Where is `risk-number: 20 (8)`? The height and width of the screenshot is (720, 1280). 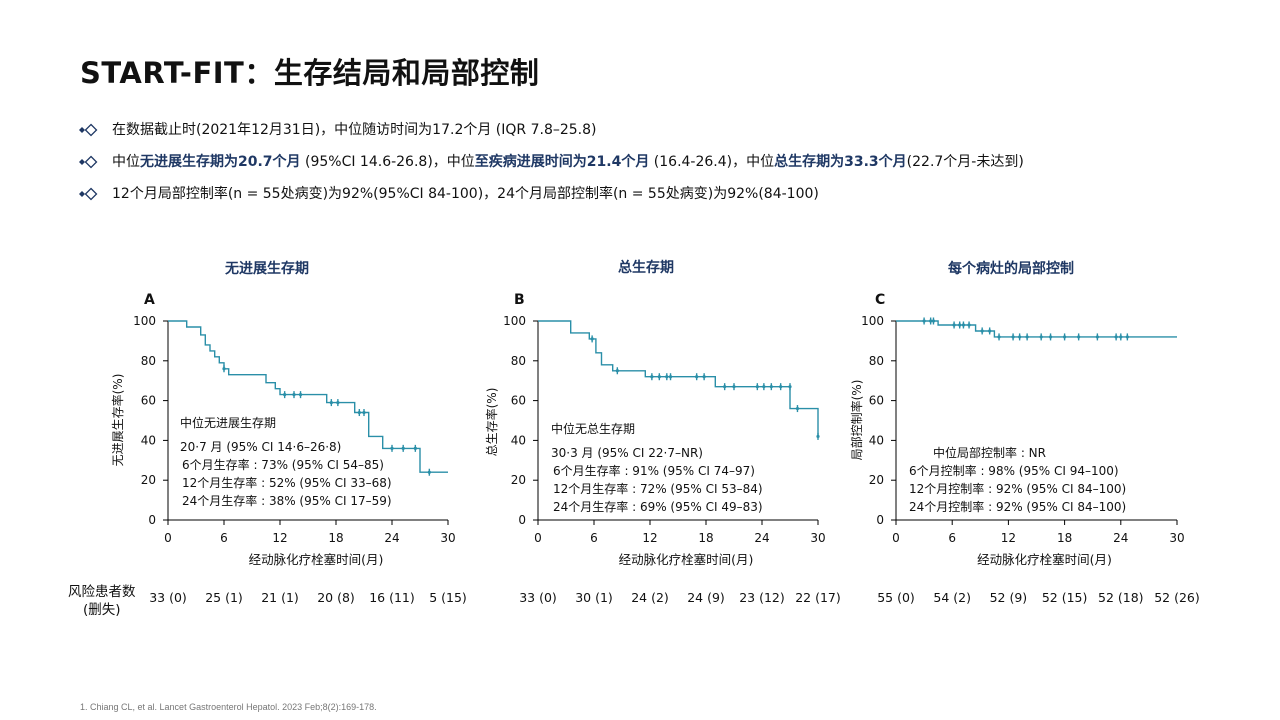
risk-number: 20 (8) is located at coordinates (336, 597).